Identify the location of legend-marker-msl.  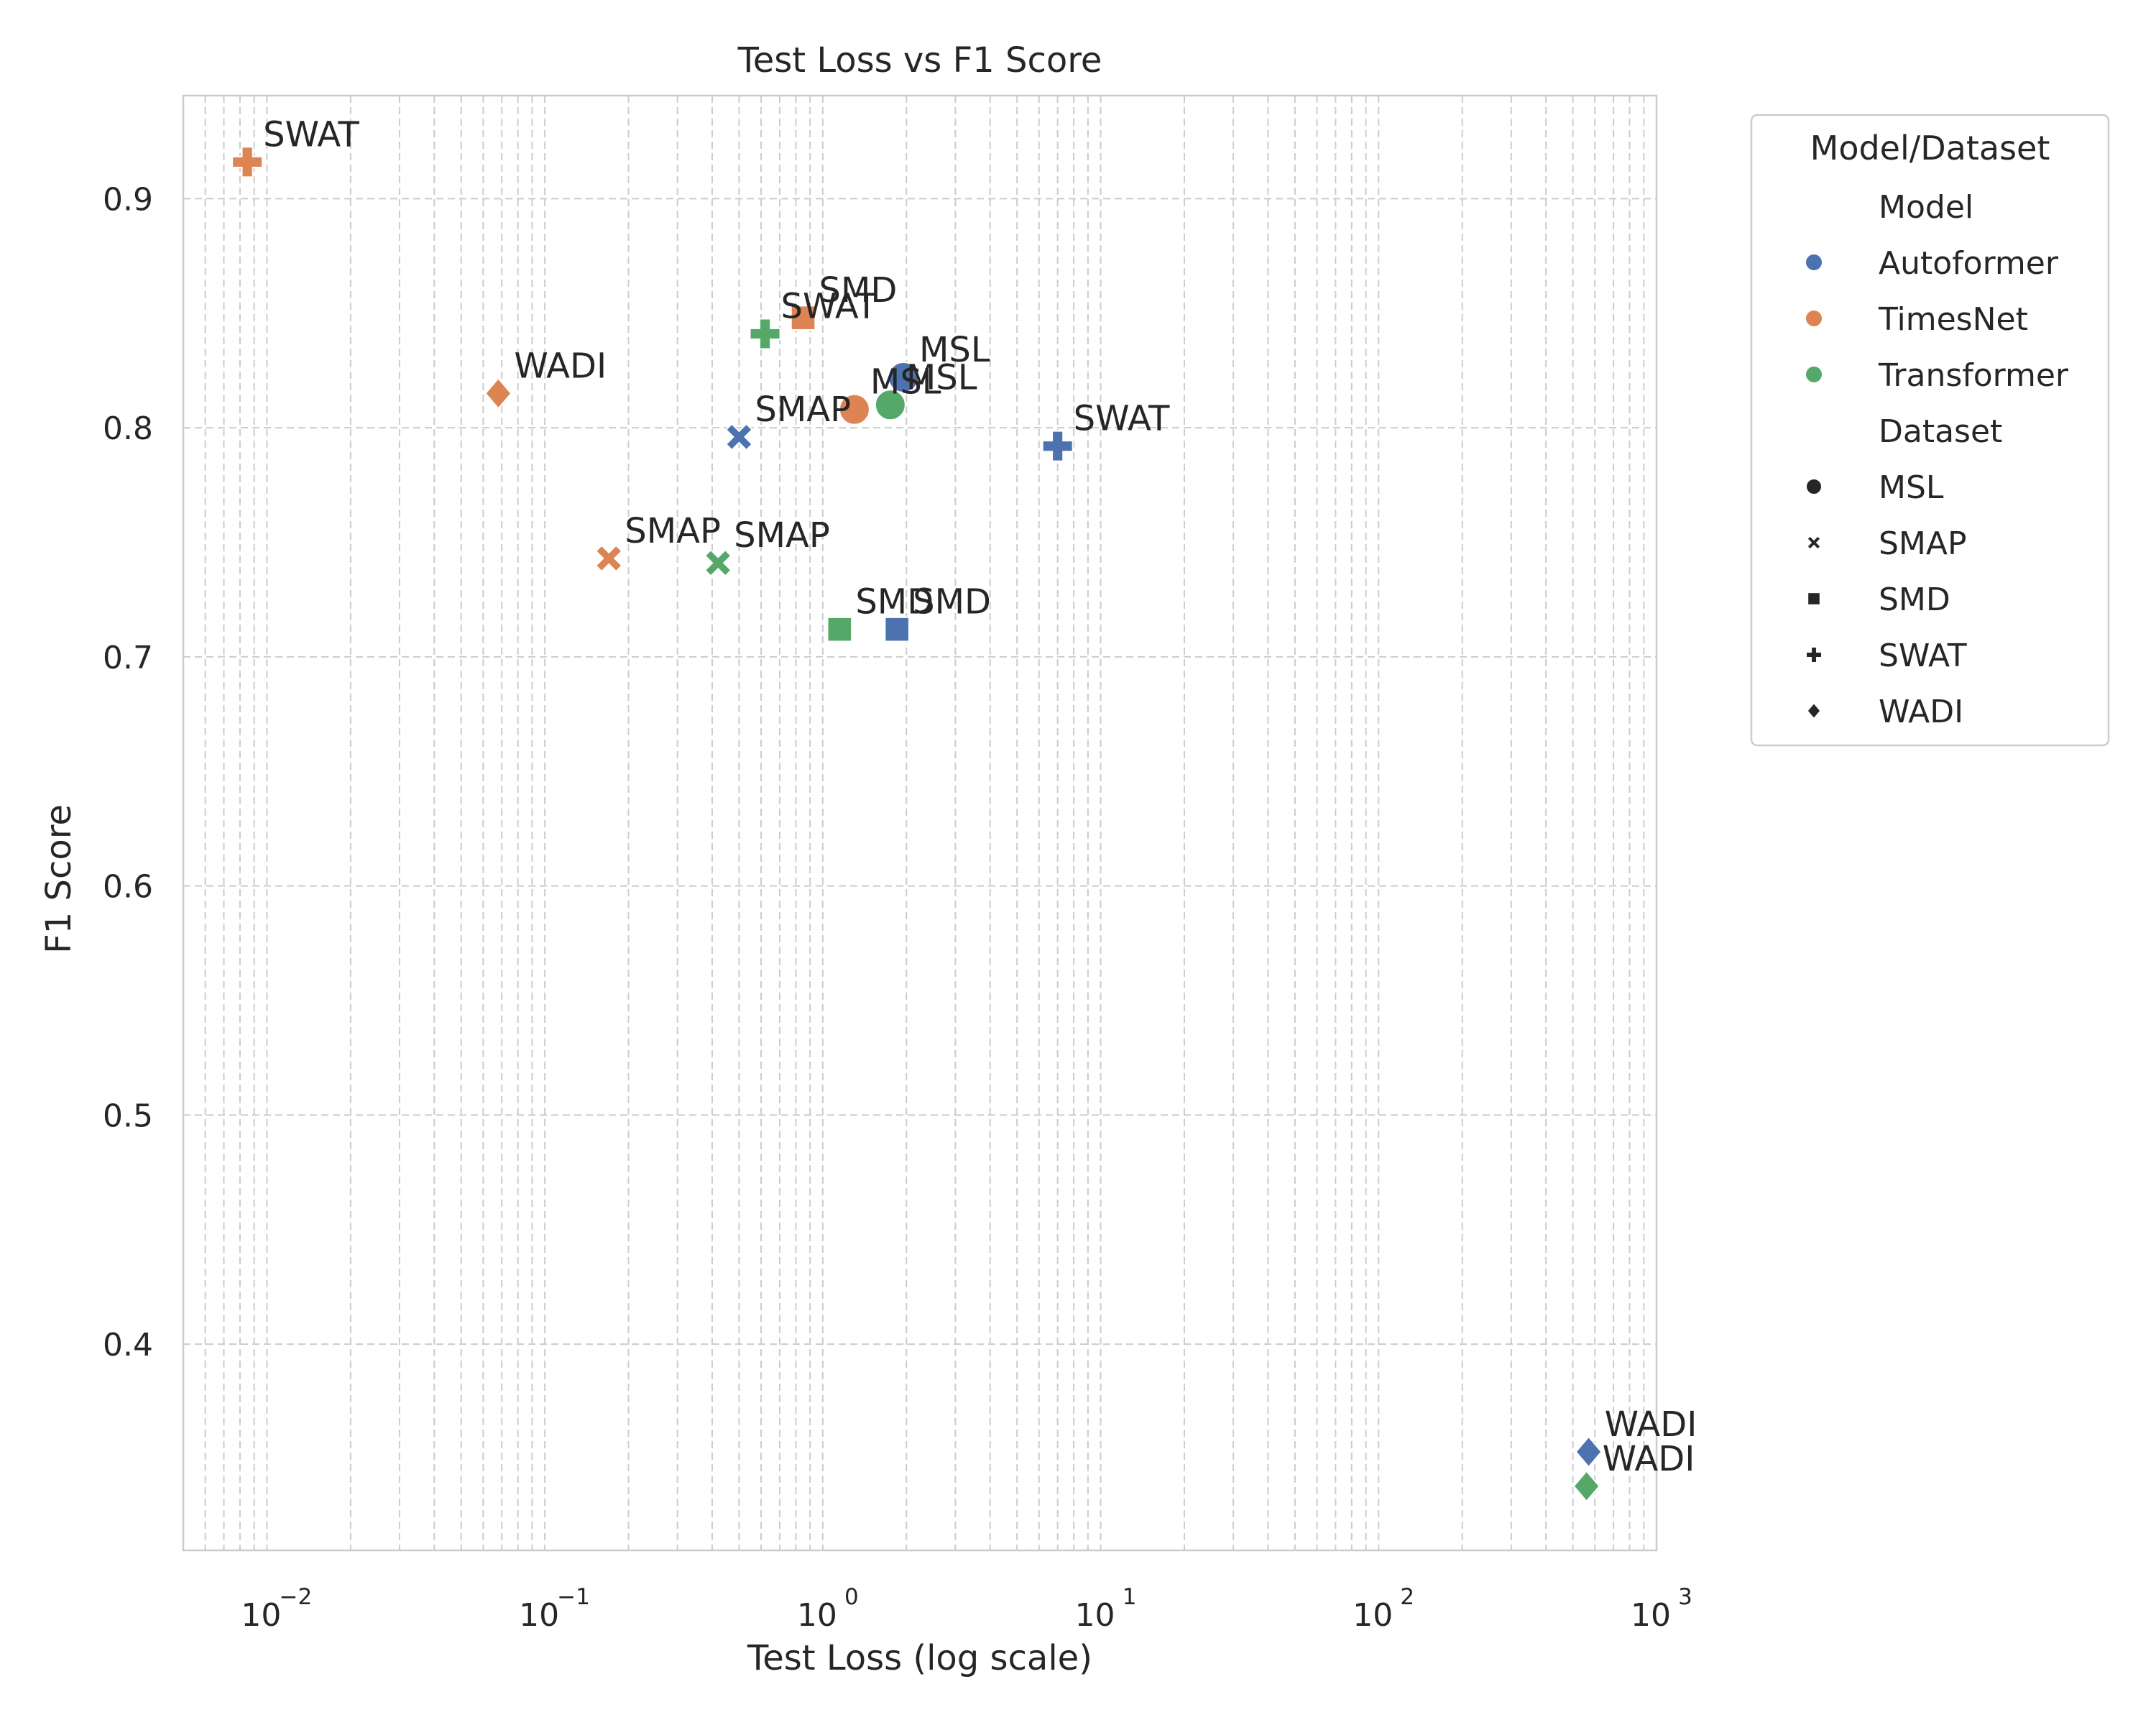
(1814, 486).